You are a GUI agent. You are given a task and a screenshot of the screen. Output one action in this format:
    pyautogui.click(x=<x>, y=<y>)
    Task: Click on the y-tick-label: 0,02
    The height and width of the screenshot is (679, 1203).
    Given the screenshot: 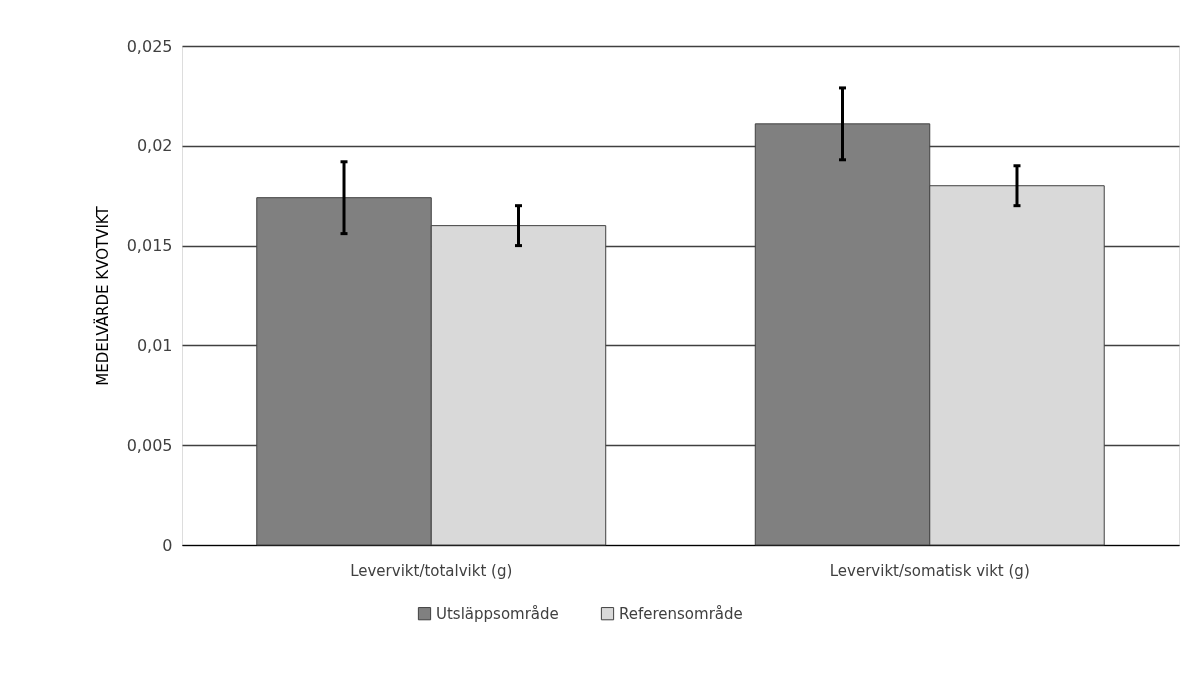 What is the action you would take?
    pyautogui.click(x=154, y=146)
    